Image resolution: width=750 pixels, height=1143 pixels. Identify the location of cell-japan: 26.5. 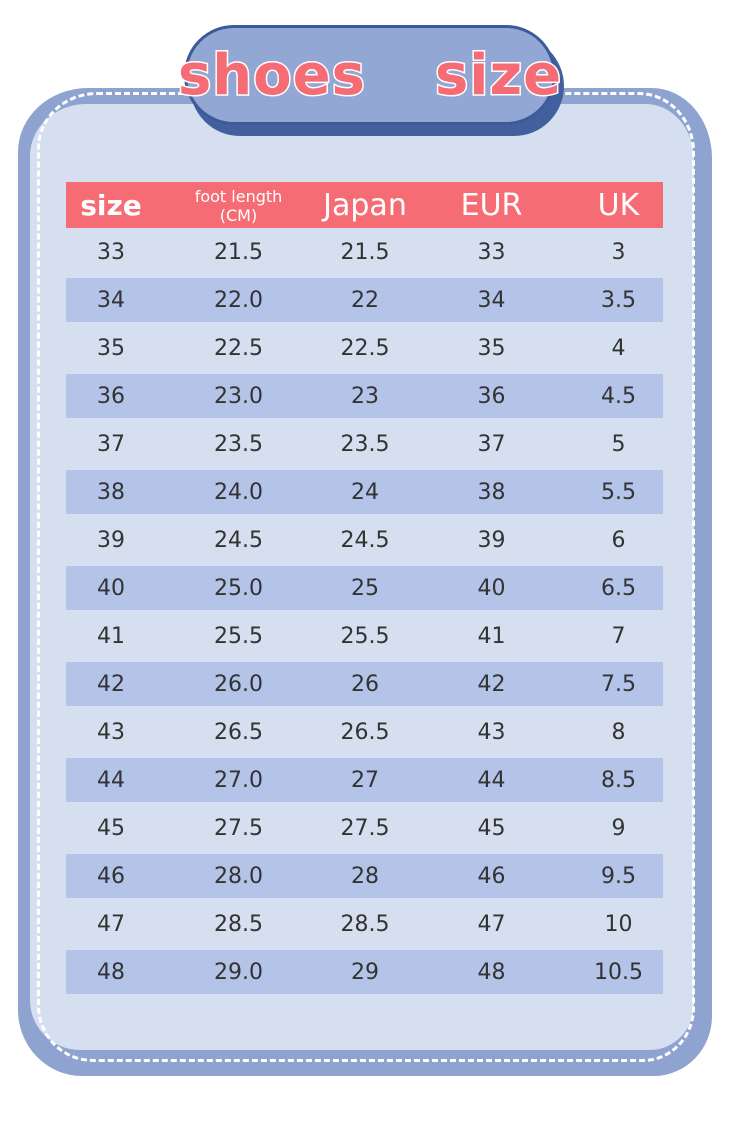
(365, 732).